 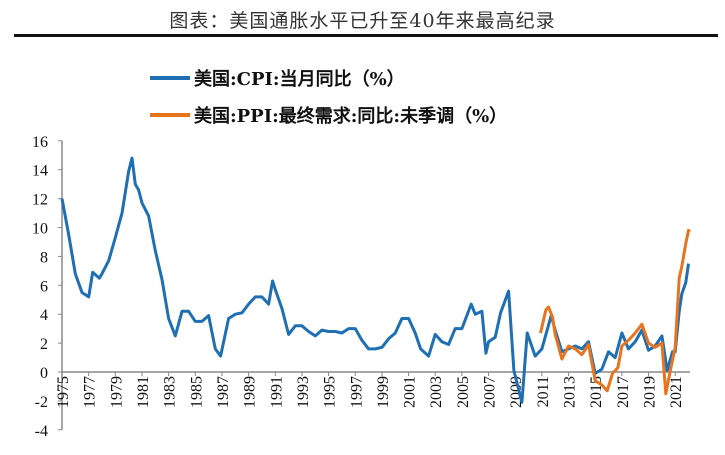 I want to click on legend-swatch-cpi, so click(x=170, y=78).